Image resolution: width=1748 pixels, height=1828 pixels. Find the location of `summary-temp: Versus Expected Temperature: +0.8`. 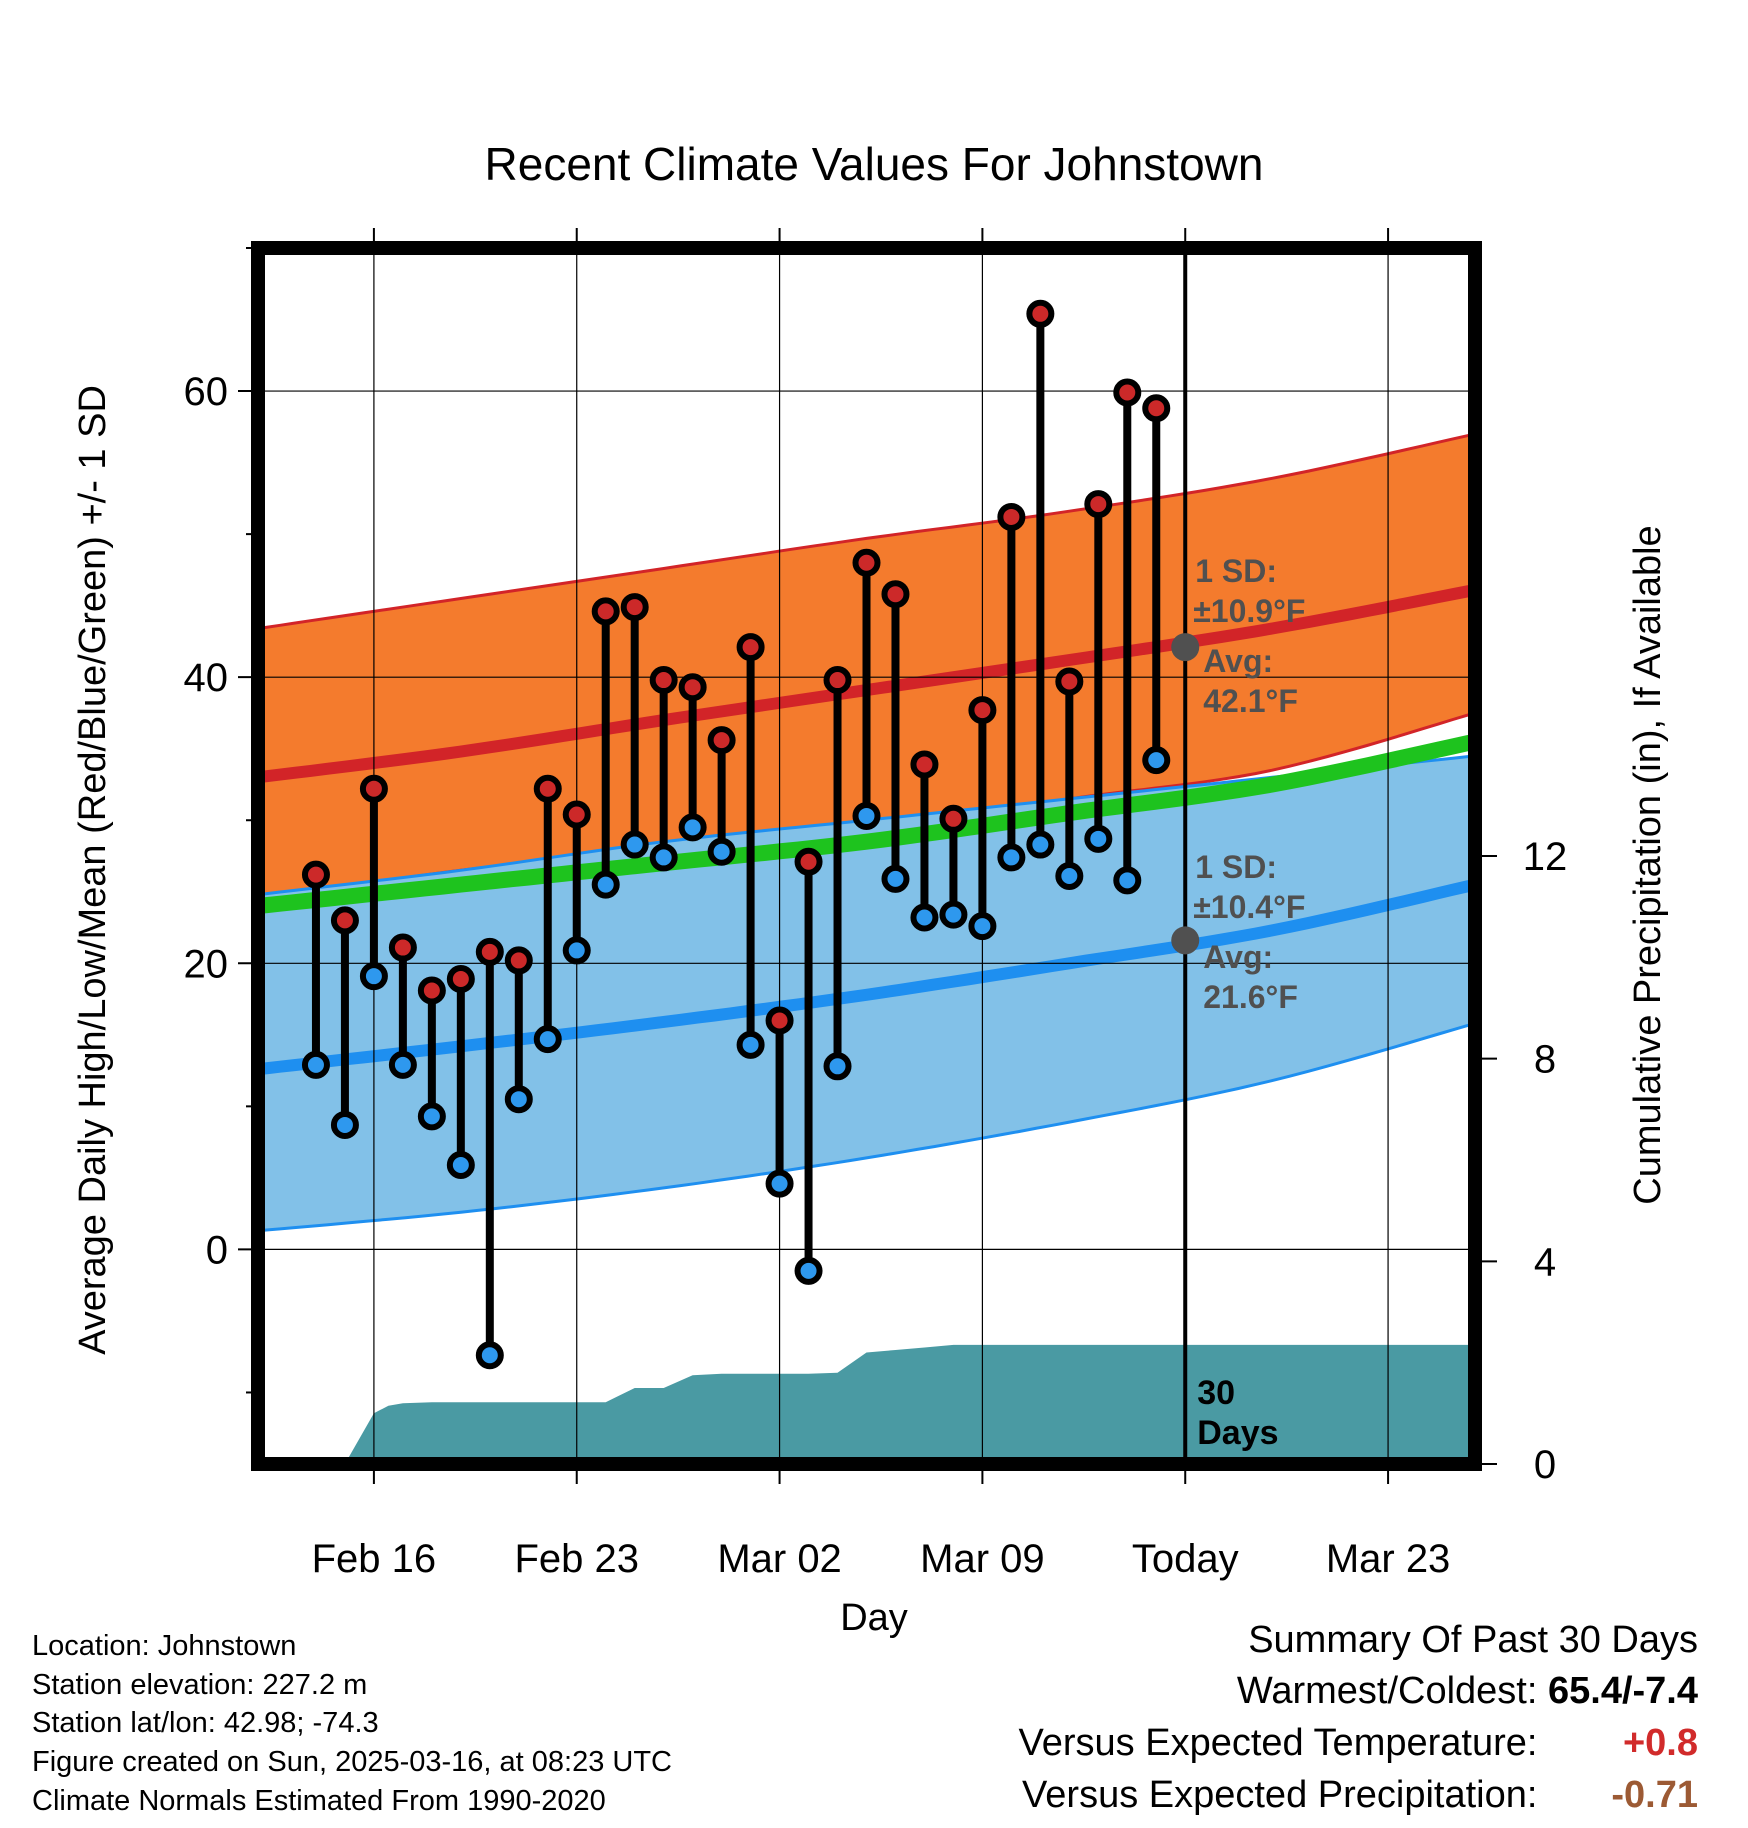

summary-temp: Versus Expected Temperature: +0.8 is located at coordinates (1358, 1743).